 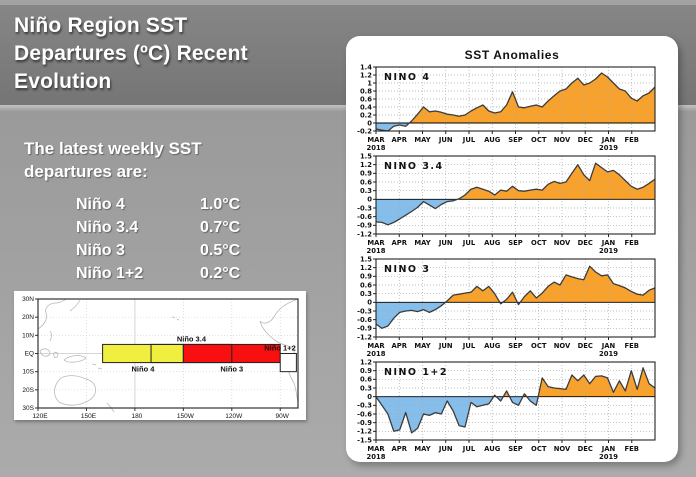 What do you see at coordinates (348, 2) in the screenshot?
I see `top-strip` at bounding box center [348, 2].